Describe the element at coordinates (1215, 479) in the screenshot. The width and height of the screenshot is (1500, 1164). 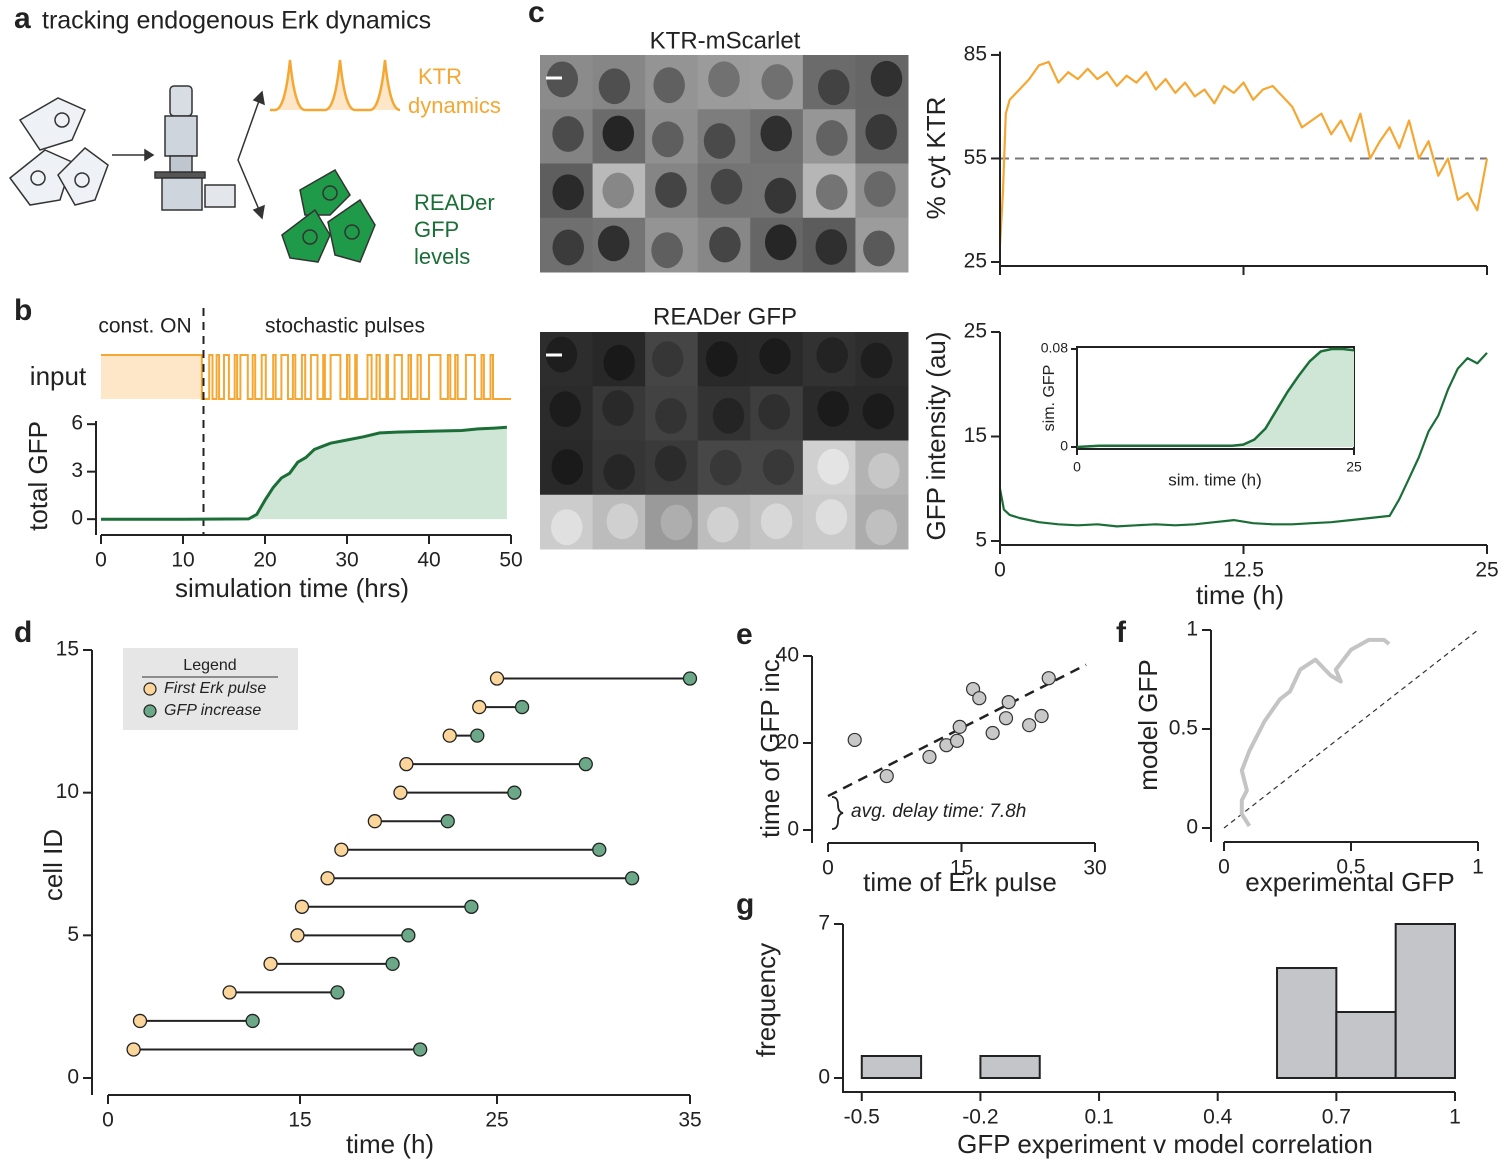
I see `x-axis-title: sim. time (h)` at that location.